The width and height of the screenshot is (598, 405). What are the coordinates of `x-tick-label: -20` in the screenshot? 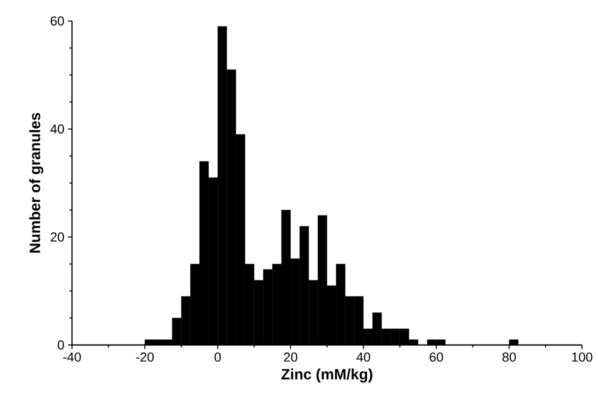 It's located at (145, 357).